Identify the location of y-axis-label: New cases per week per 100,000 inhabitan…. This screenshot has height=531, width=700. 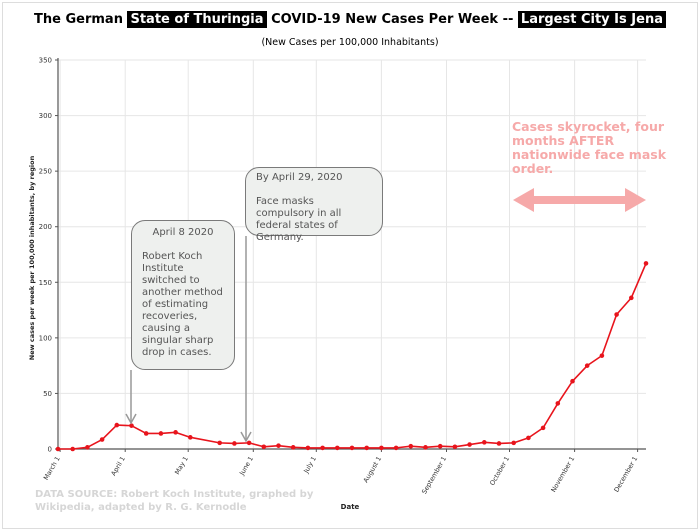
(32, 258).